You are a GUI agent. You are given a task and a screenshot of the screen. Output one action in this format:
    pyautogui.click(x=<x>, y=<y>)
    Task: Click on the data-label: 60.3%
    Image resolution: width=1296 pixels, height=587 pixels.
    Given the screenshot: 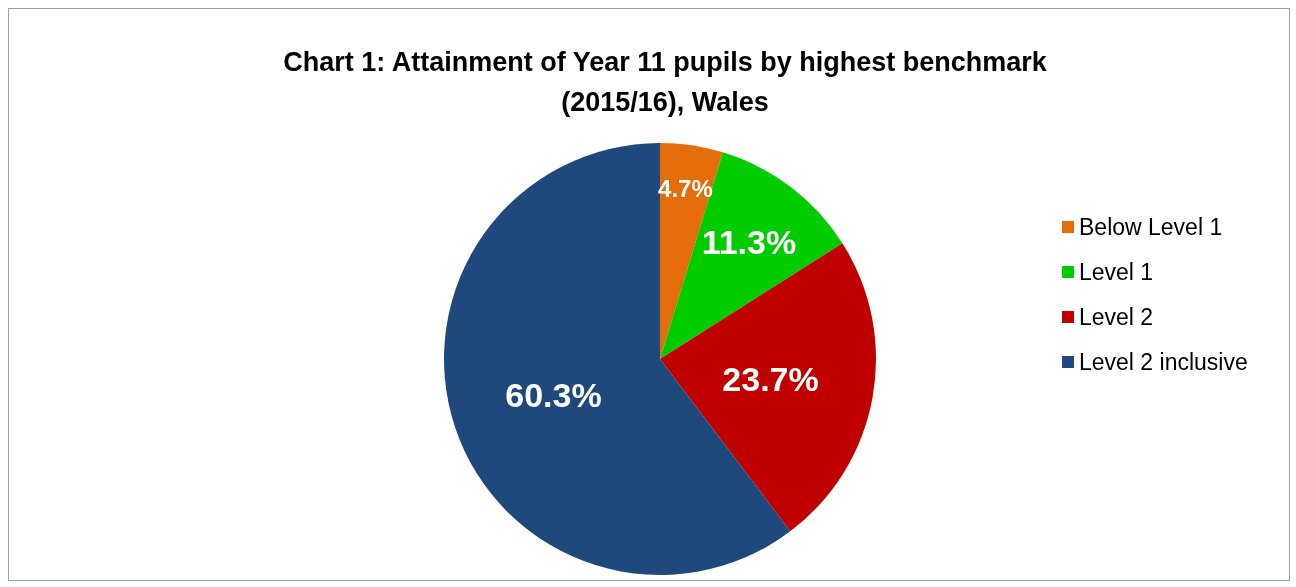 What is the action you would take?
    pyautogui.click(x=553, y=394)
    